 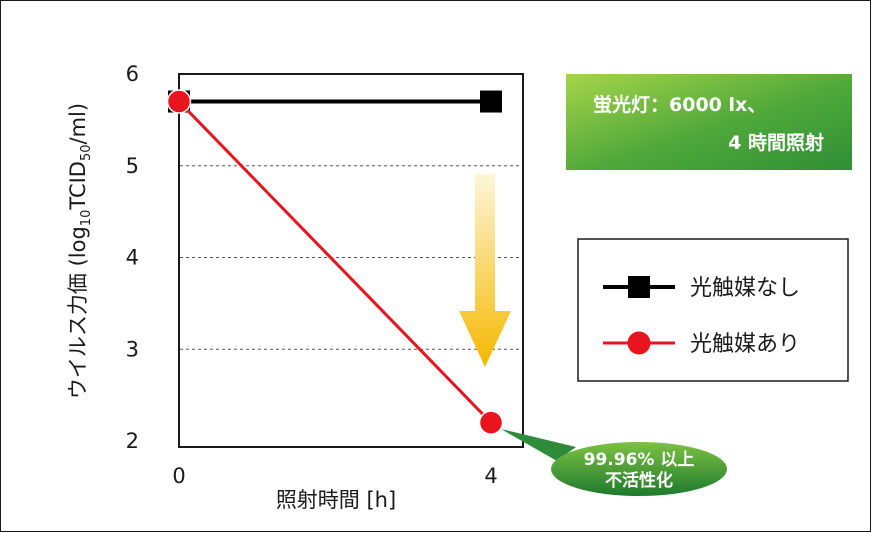 What do you see at coordinates (745, 344) in the screenshot?
I see `legend-item-photocatalyst-label: 光触媒あり` at bounding box center [745, 344].